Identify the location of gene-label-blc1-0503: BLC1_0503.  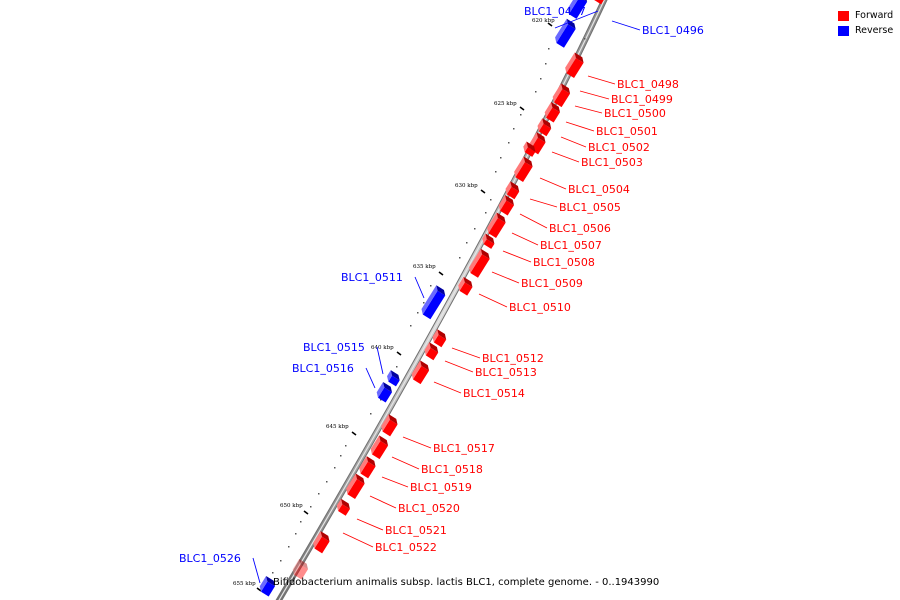
(612, 162).